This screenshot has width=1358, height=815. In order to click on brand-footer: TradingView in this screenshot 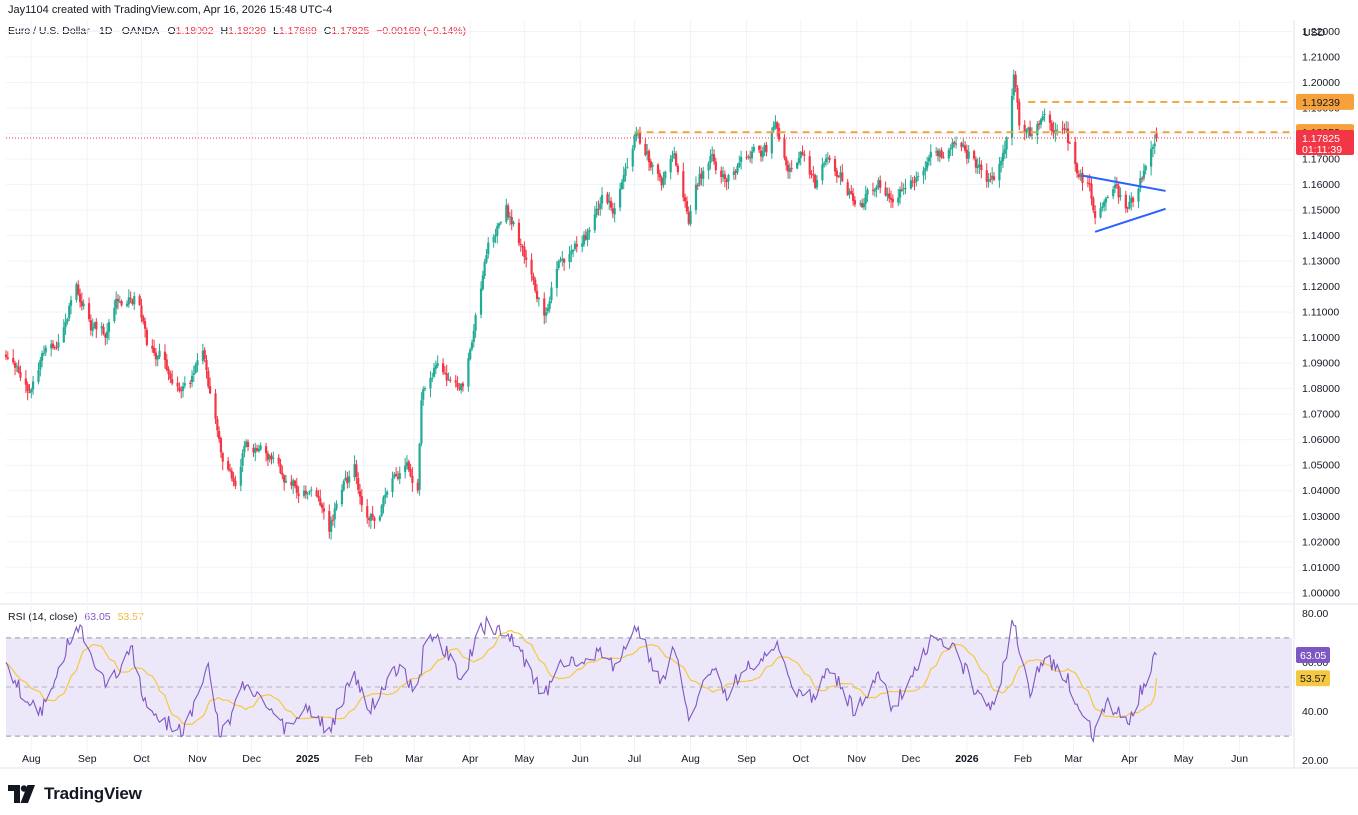, I will do `click(75, 794)`.